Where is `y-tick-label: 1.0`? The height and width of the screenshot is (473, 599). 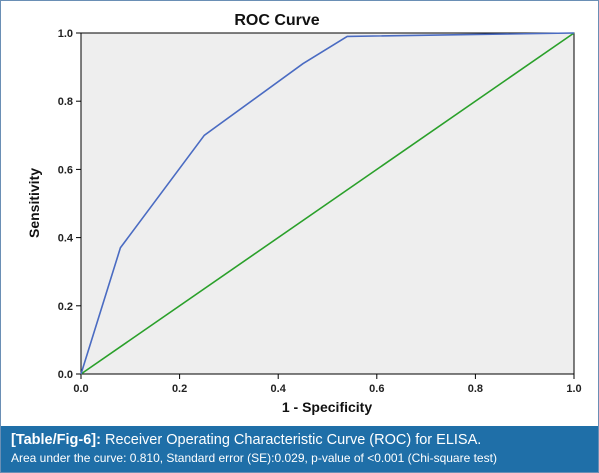 y-tick-label: 1.0 is located at coordinates (65, 34).